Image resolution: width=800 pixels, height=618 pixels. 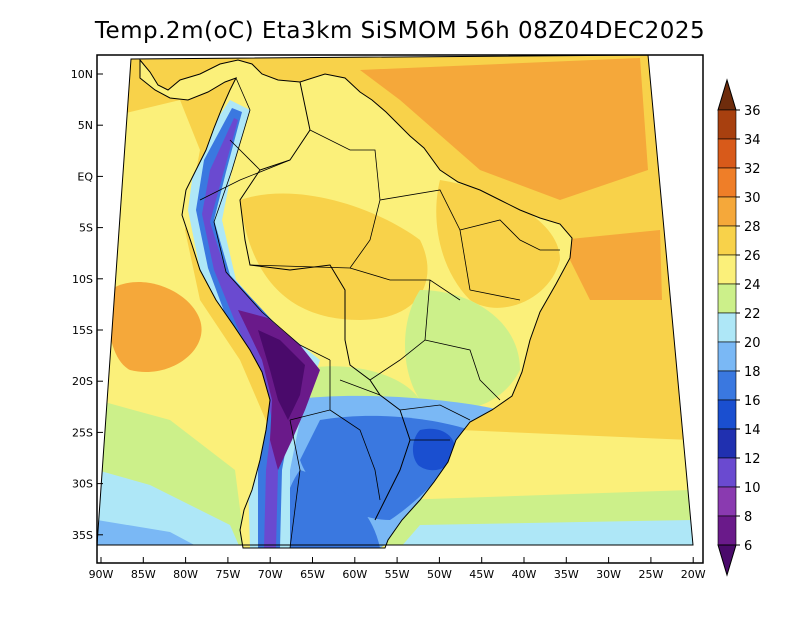 What do you see at coordinates (85, 176) in the screenshot?
I see `lat-tick-label: EQ` at bounding box center [85, 176].